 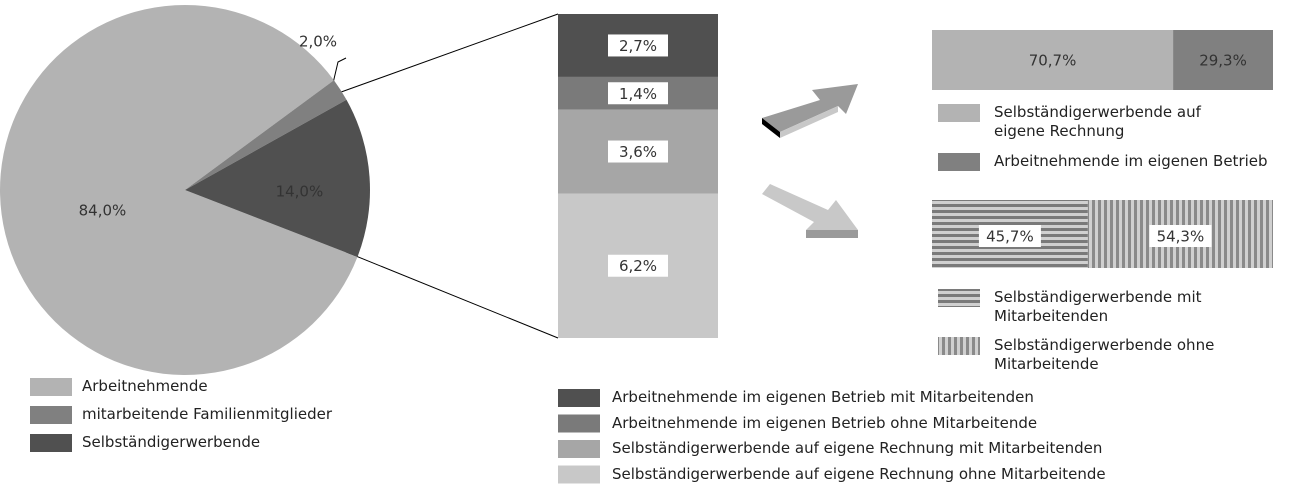 What do you see at coordinates (810, 211) in the screenshot?
I see `arrow-down` at bounding box center [810, 211].